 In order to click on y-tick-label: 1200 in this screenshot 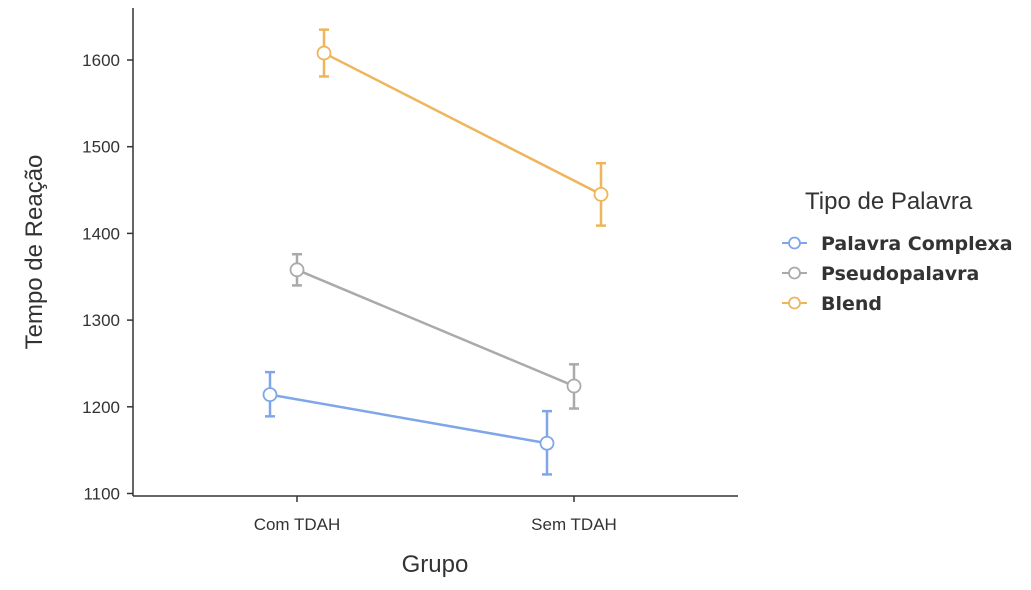, I will do `click(101, 407)`.